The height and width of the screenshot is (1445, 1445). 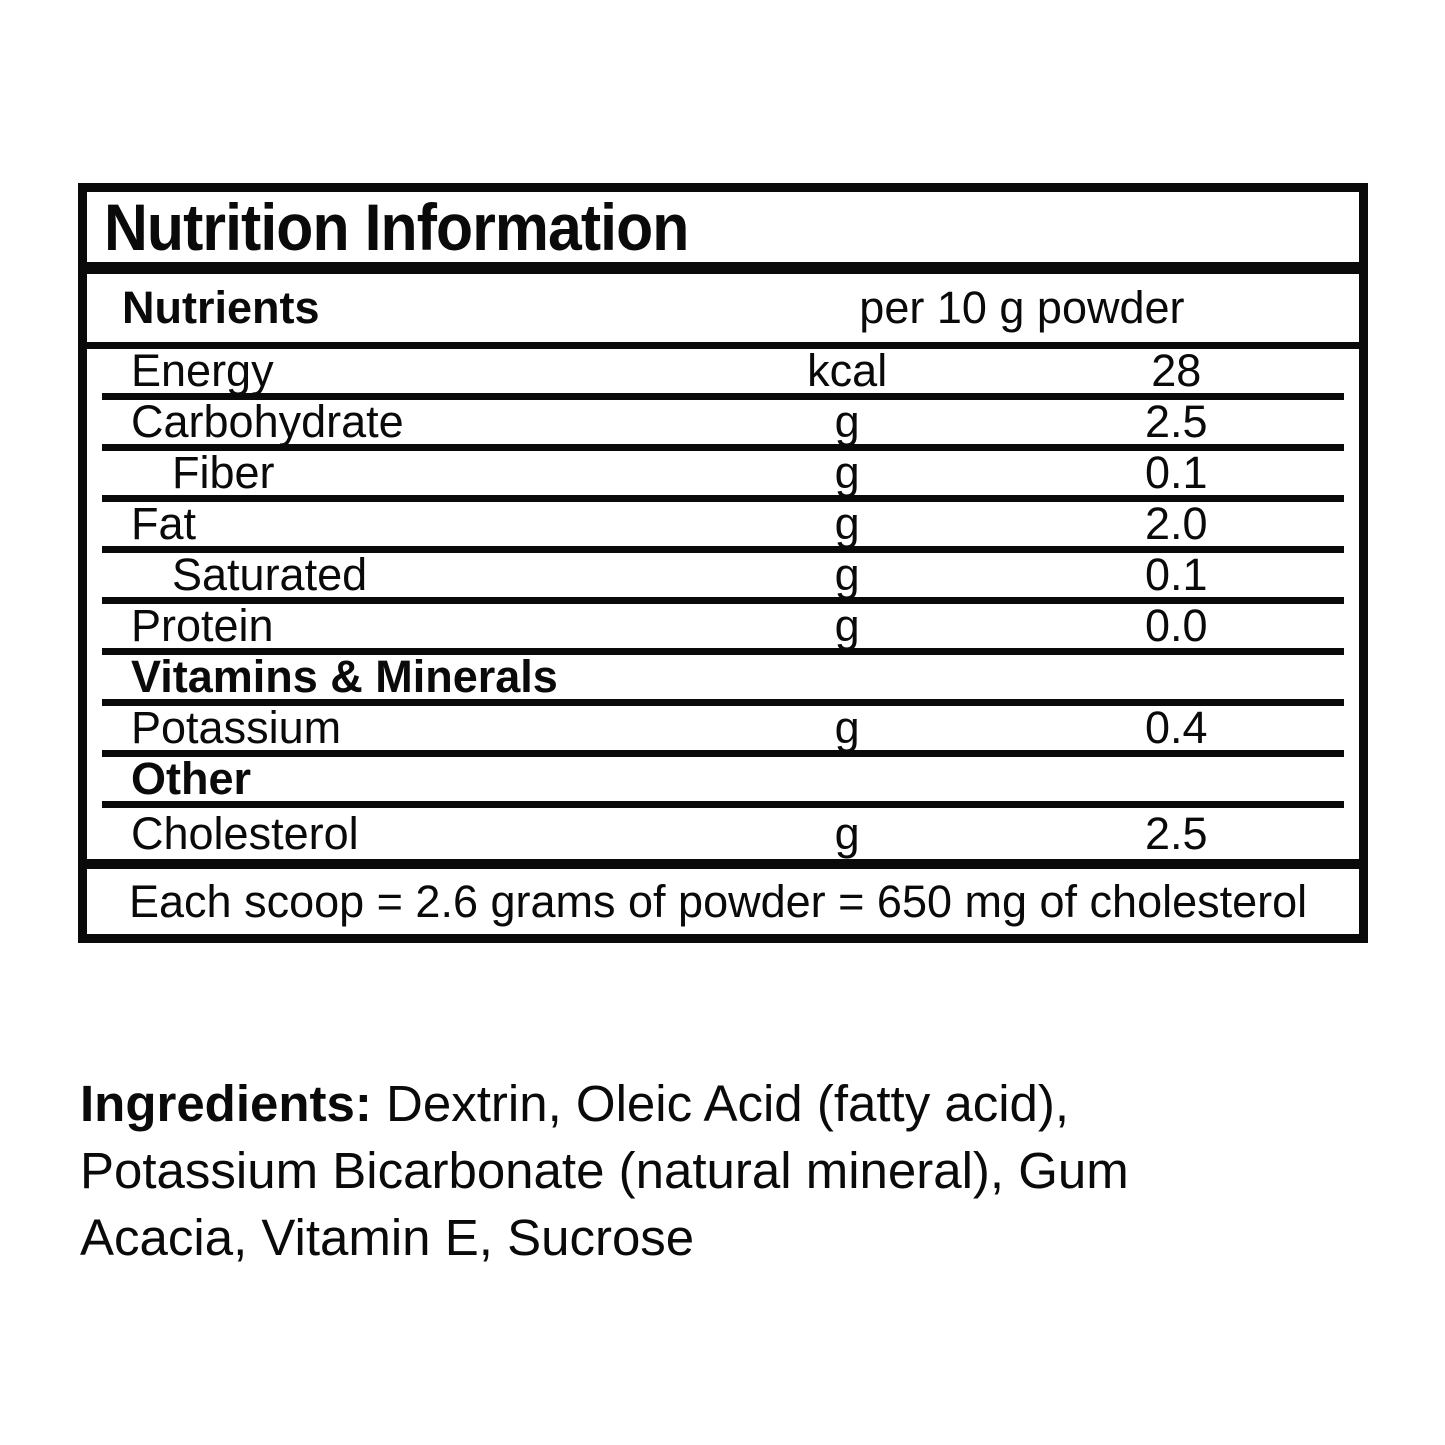 I want to click on nutrient-row: Carbohydrate g 2.5, so click(x=723, y=423).